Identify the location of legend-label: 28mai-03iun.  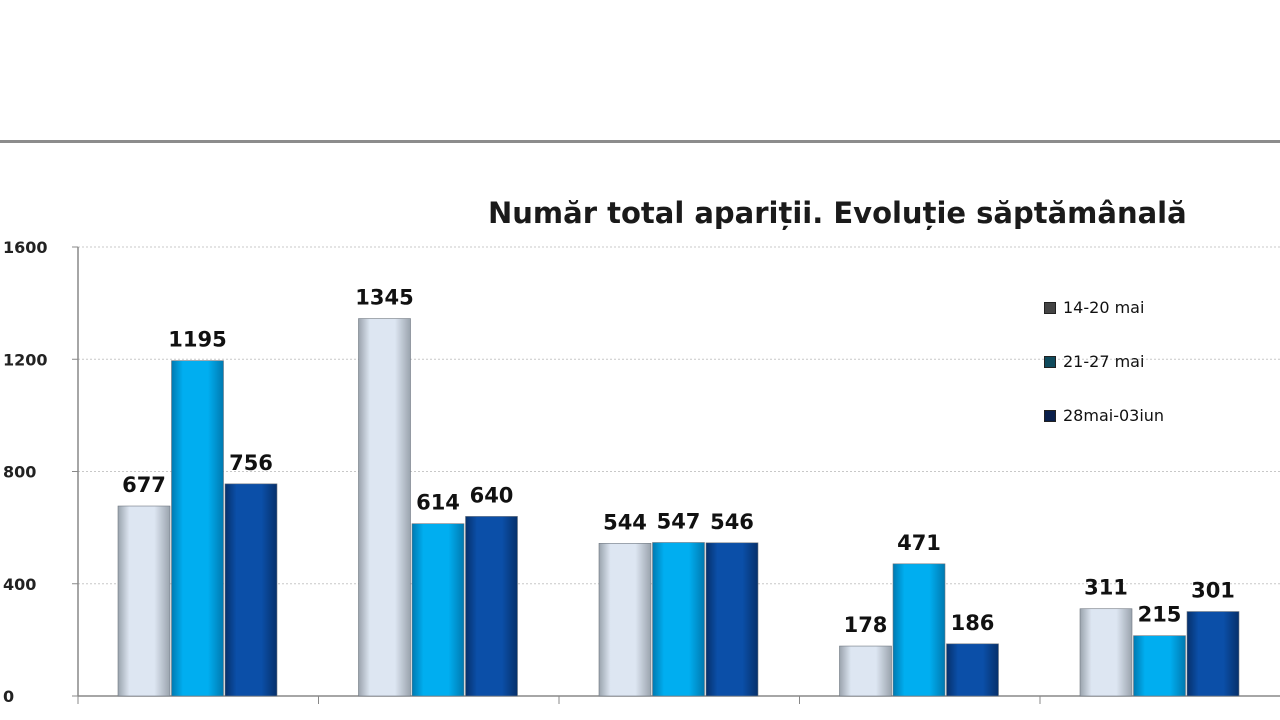
(1114, 415).